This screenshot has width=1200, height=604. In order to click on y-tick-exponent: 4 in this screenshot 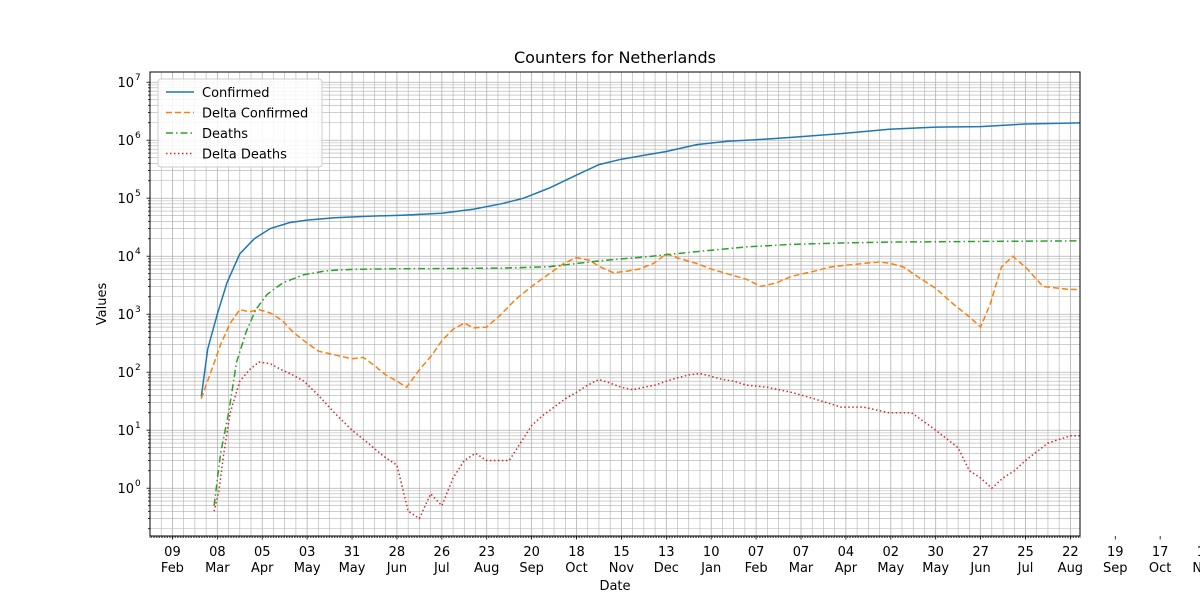, I will do `click(138, 252)`.